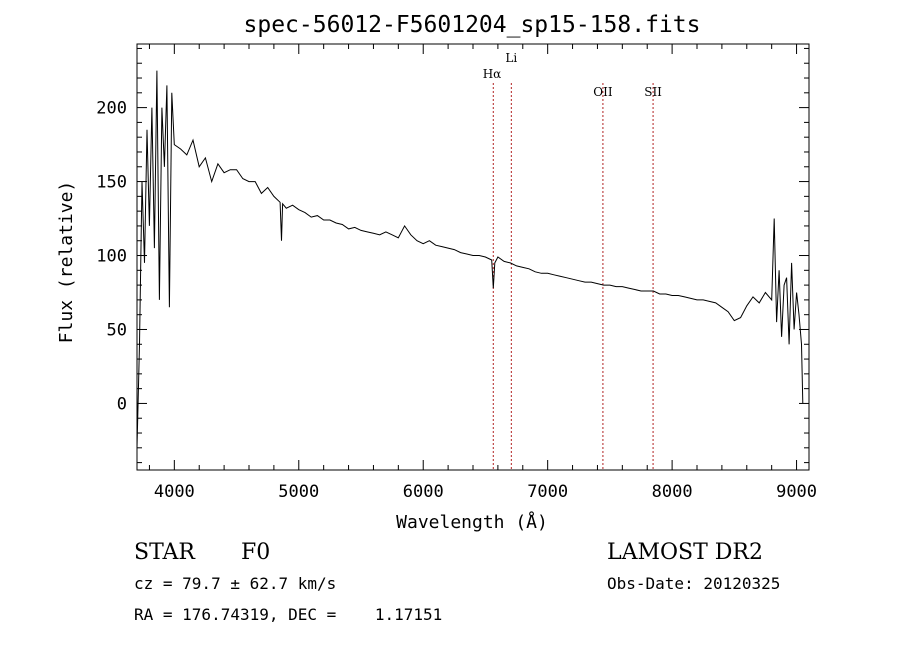 The width and height of the screenshot is (900, 649). I want to click on x-tick-label: 9000, so click(796, 492).